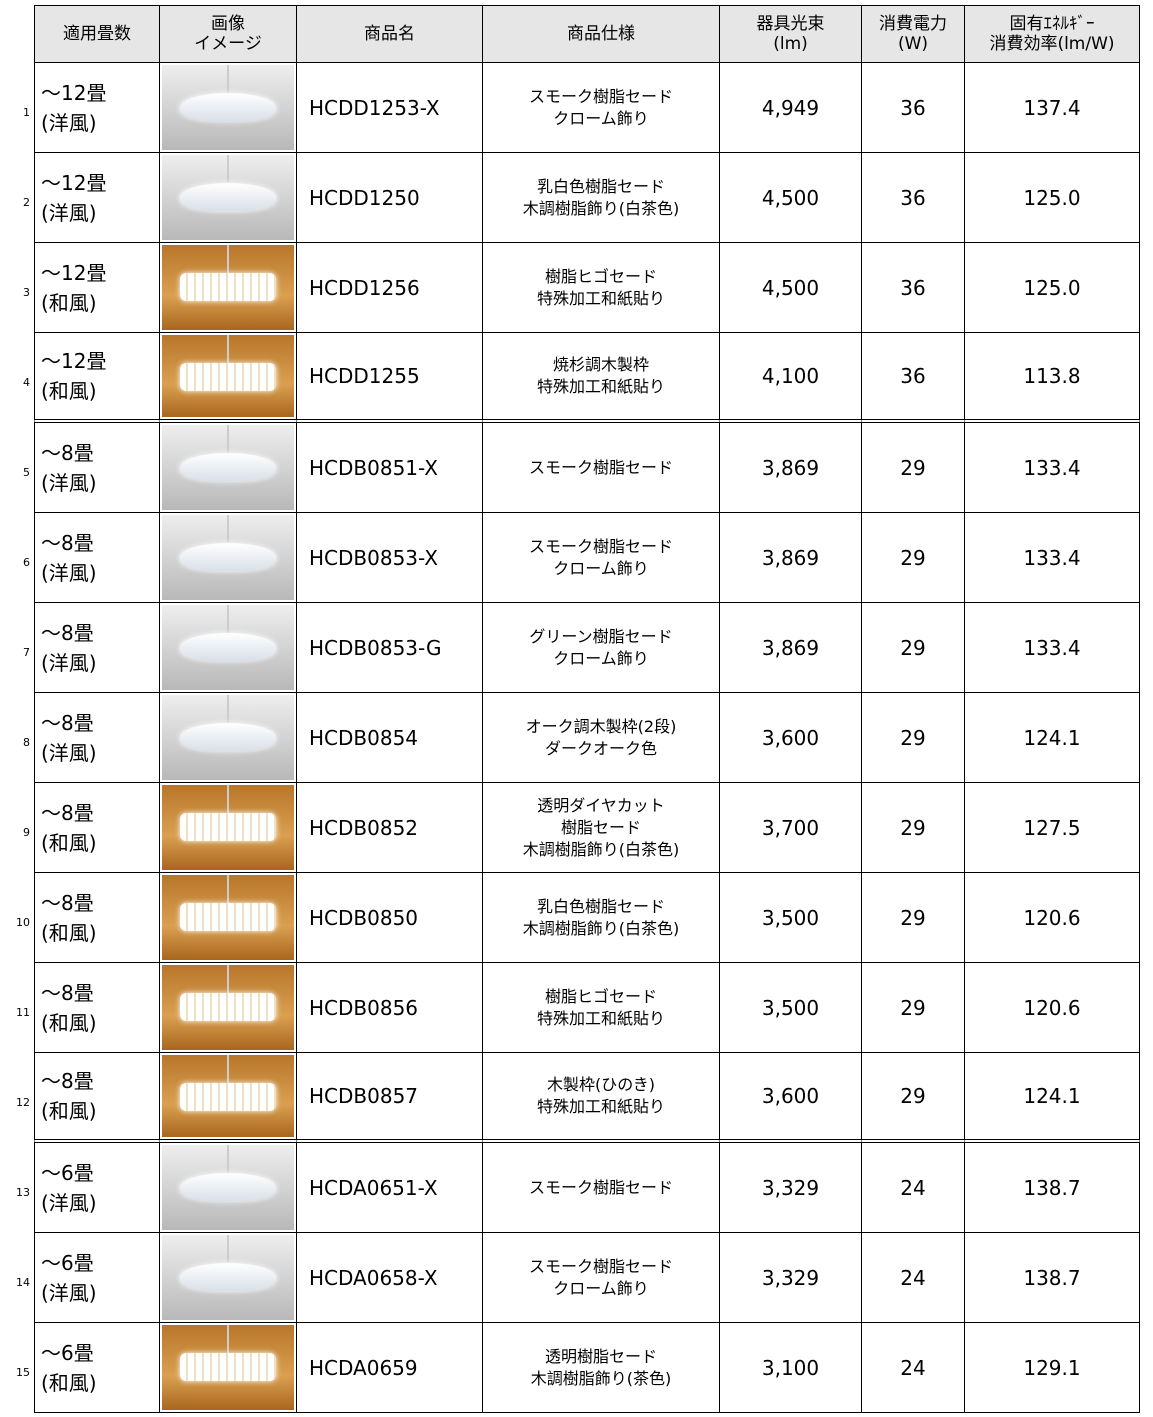 Image resolution: width=1153 pixels, height=1417 pixels. I want to click on spec-cell: 樹脂ヒゴセード 特殊加工和紙貼り, so click(601, 1008).